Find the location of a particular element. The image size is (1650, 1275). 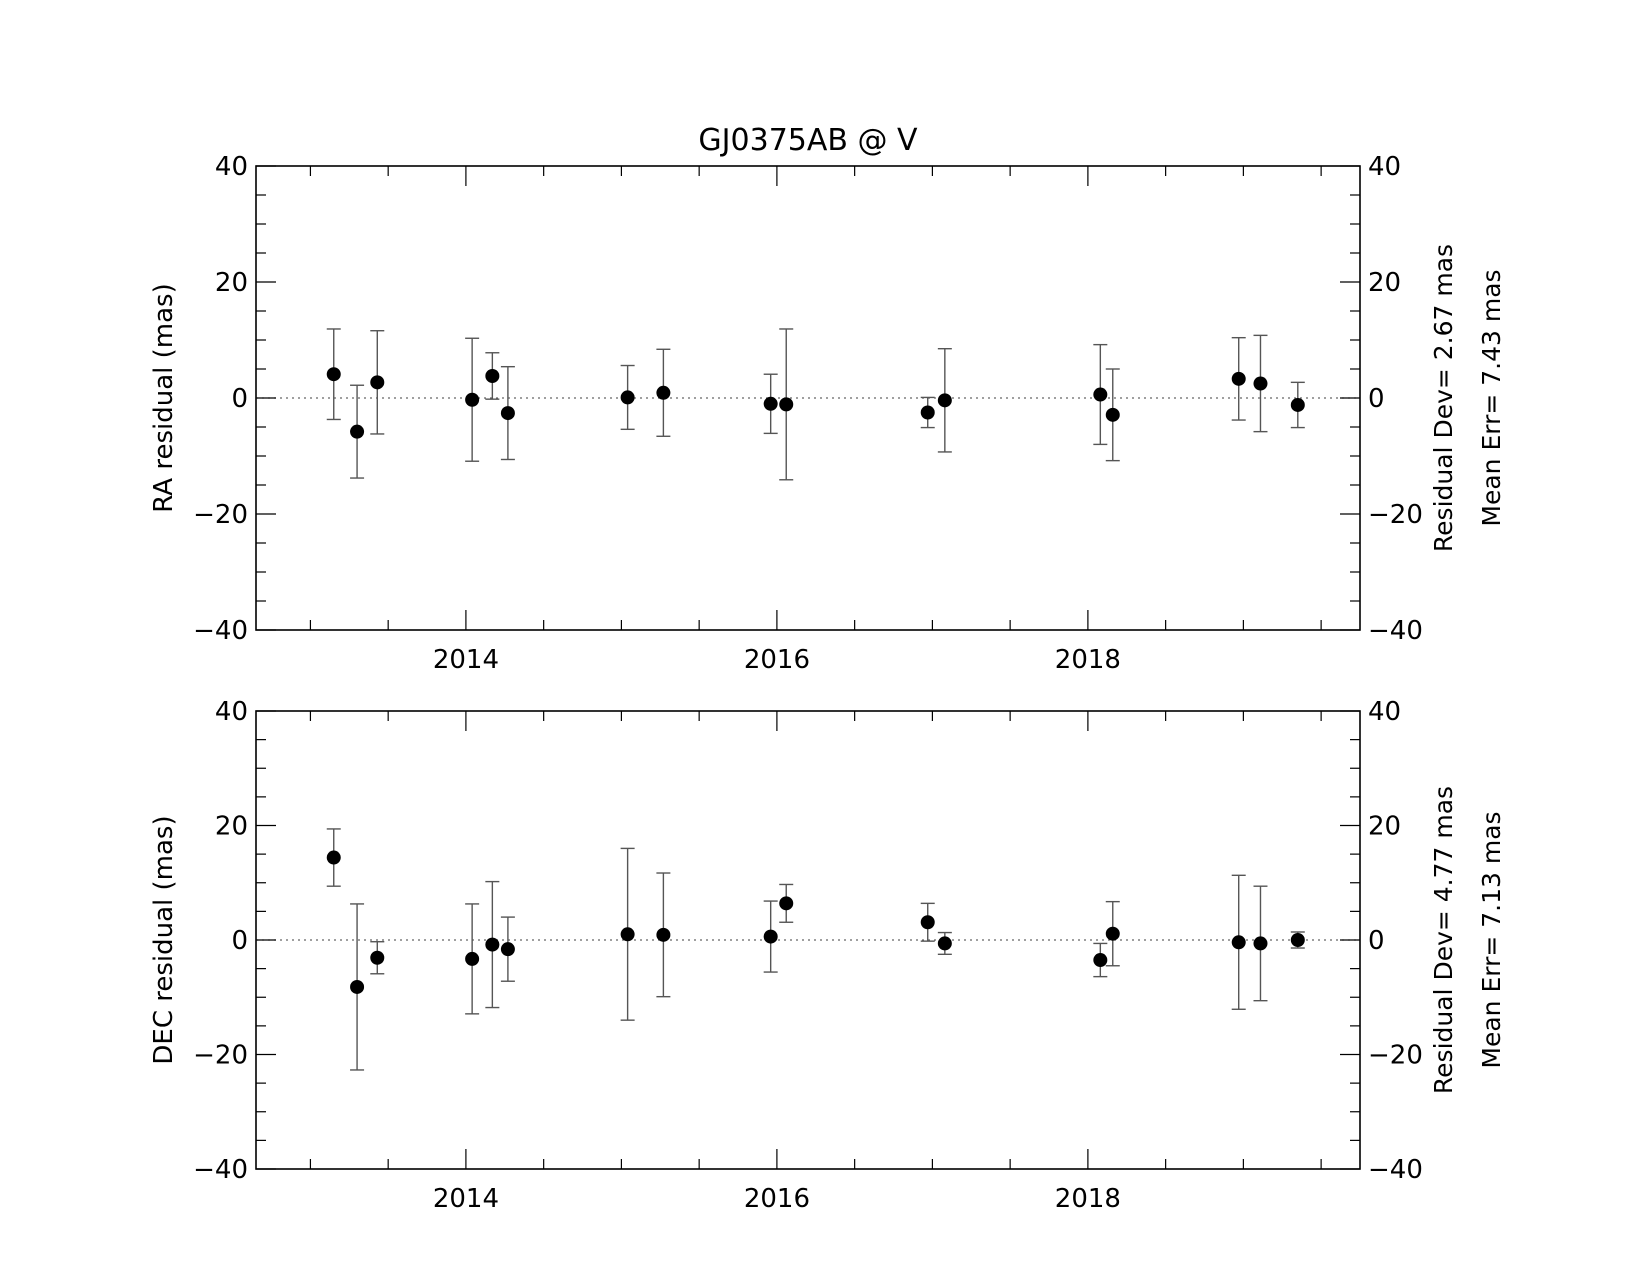

x-tick-label: 2018 is located at coordinates (1088, 660).